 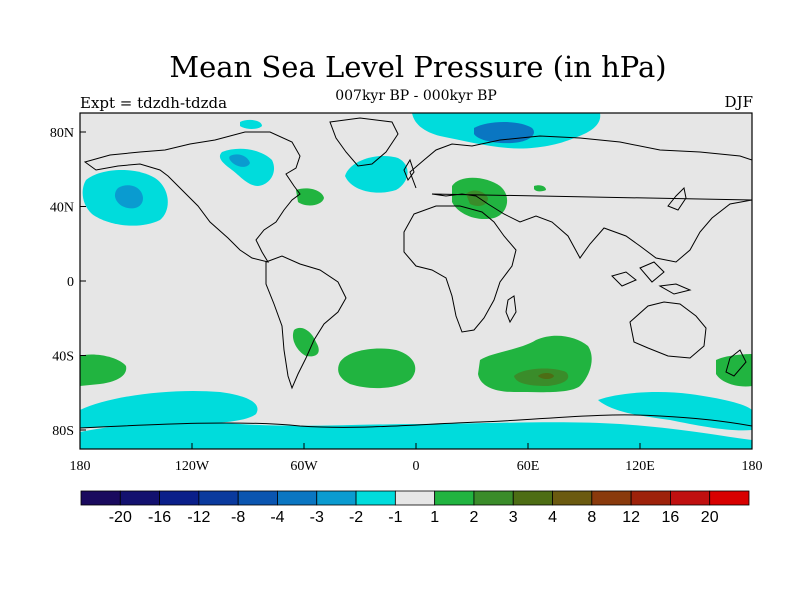 What do you see at coordinates (511, 309) in the screenshot?
I see `coast-madagascar` at bounding box center [511, 309].